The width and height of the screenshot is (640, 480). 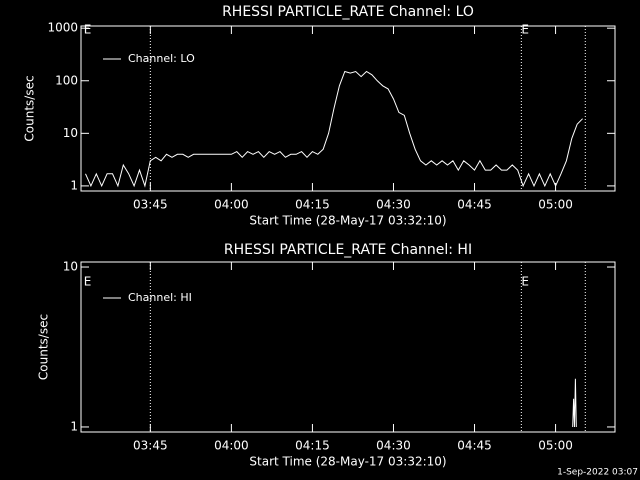 What do you see at coordinates (66, 80) in the screenshot?
I see `y-tick-label: 100` at bounding box center [66, 80].